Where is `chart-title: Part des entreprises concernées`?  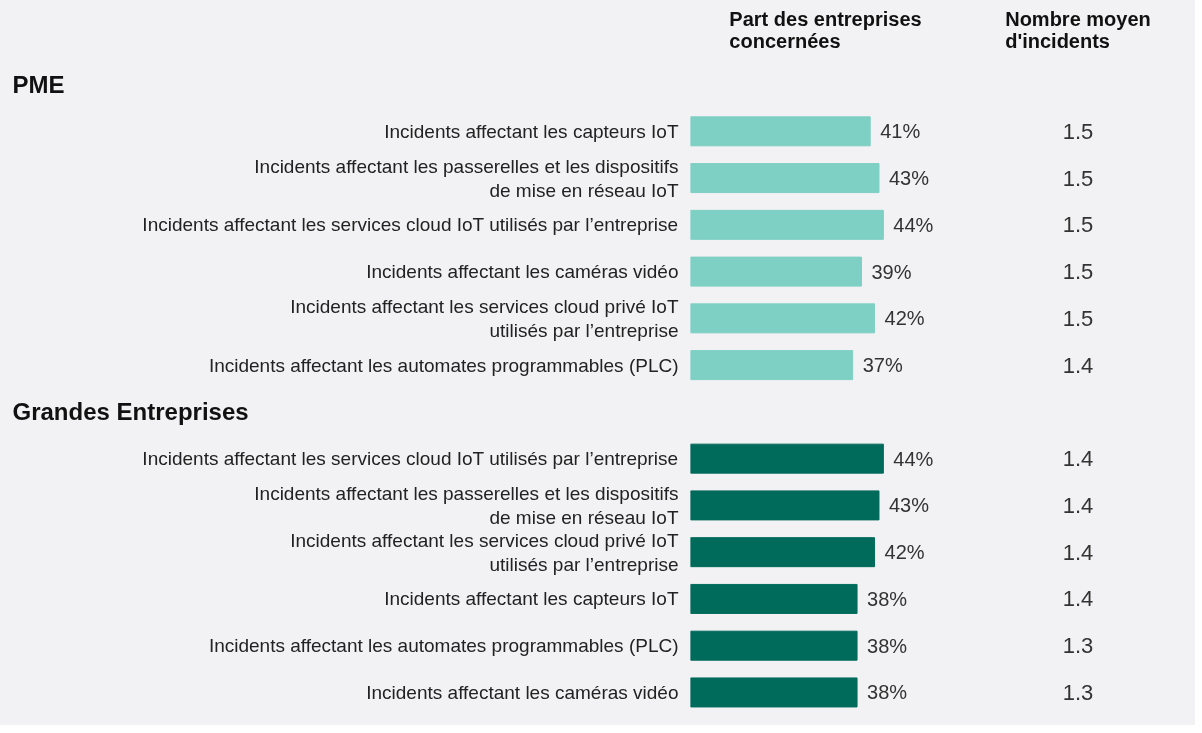
chart-title: Part des entreprises concernées is located at coordinates (825, 29).